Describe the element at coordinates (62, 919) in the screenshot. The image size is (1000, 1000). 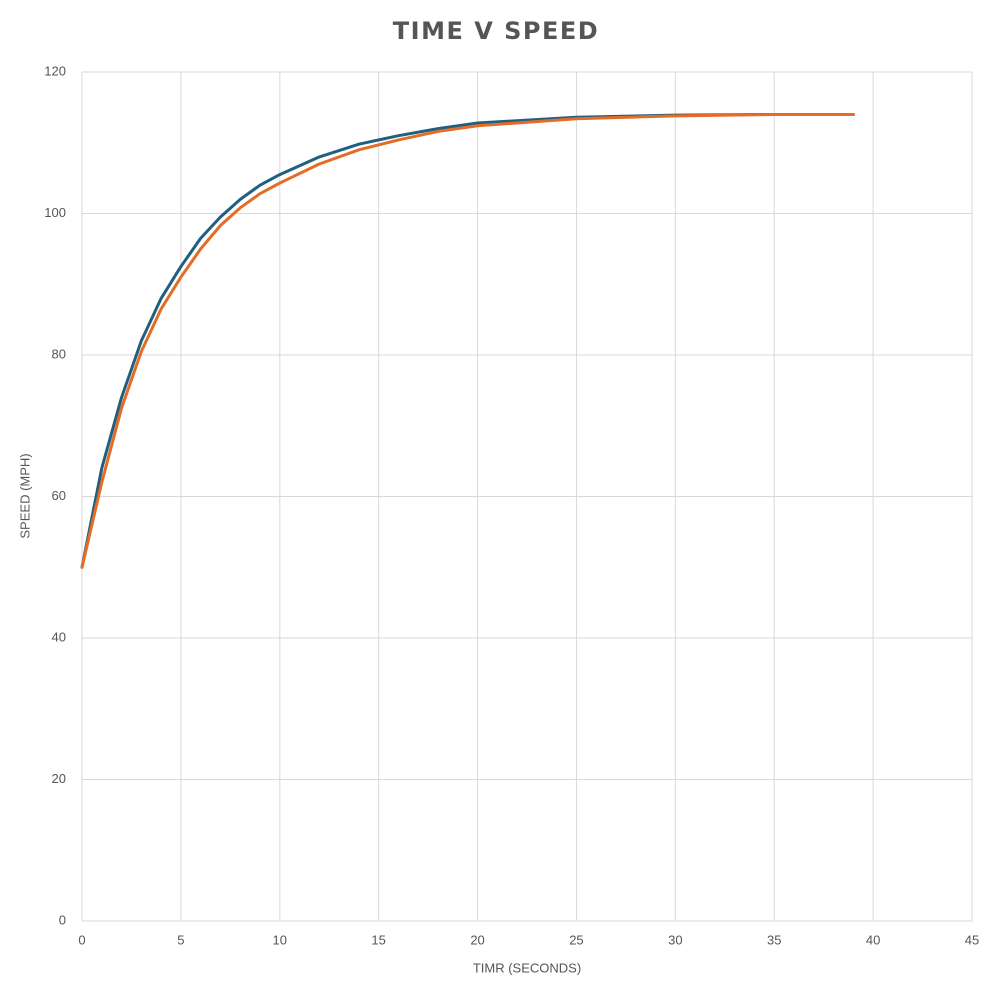
I see `y-tick-label: 0` at that location.